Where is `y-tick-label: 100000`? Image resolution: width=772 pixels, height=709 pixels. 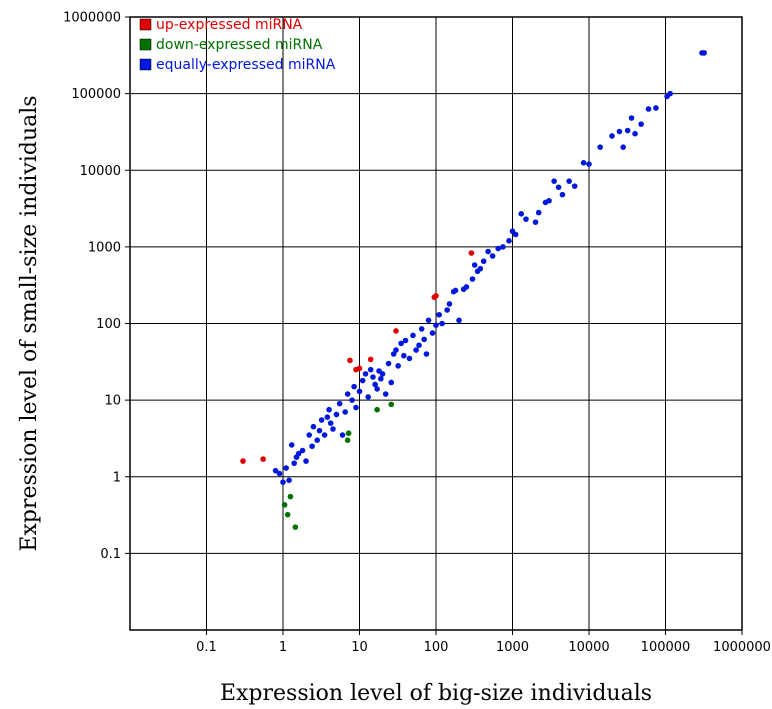
y-tick-label: 100000 is located at coordinates (96, 94).